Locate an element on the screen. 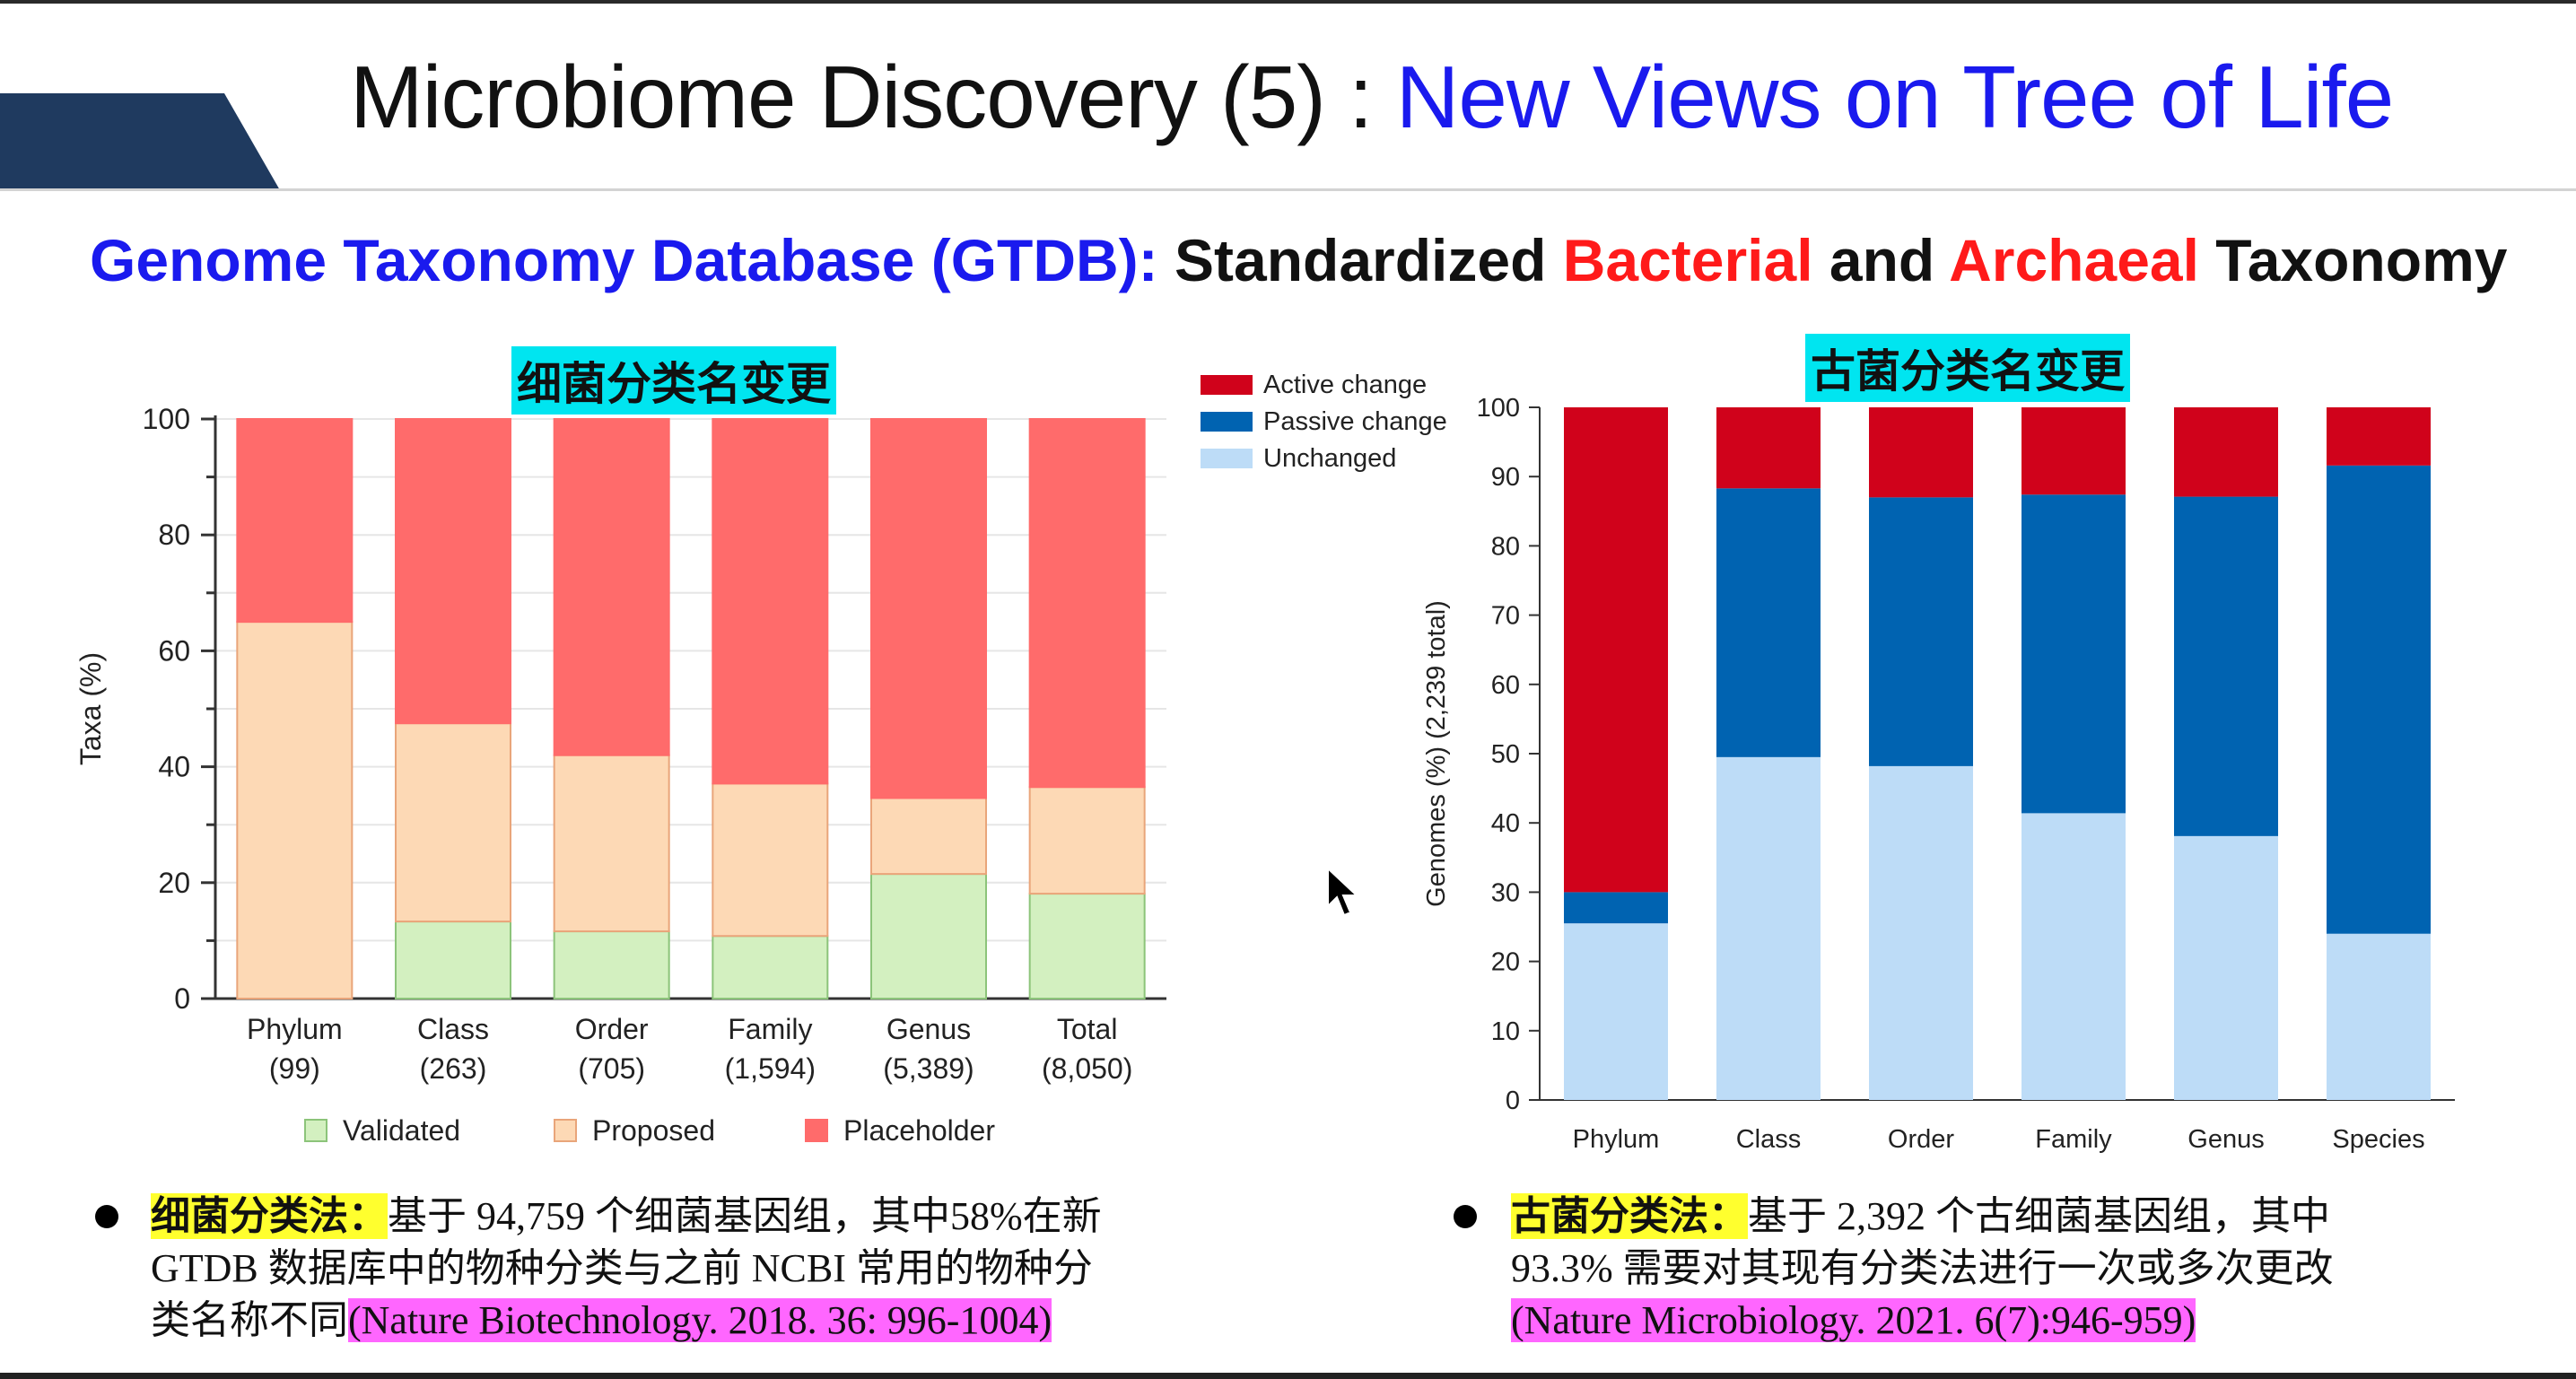 This screenshot has width=2576, height=1379. bar-unchanged-genus is located at coordinates (2226, 967).